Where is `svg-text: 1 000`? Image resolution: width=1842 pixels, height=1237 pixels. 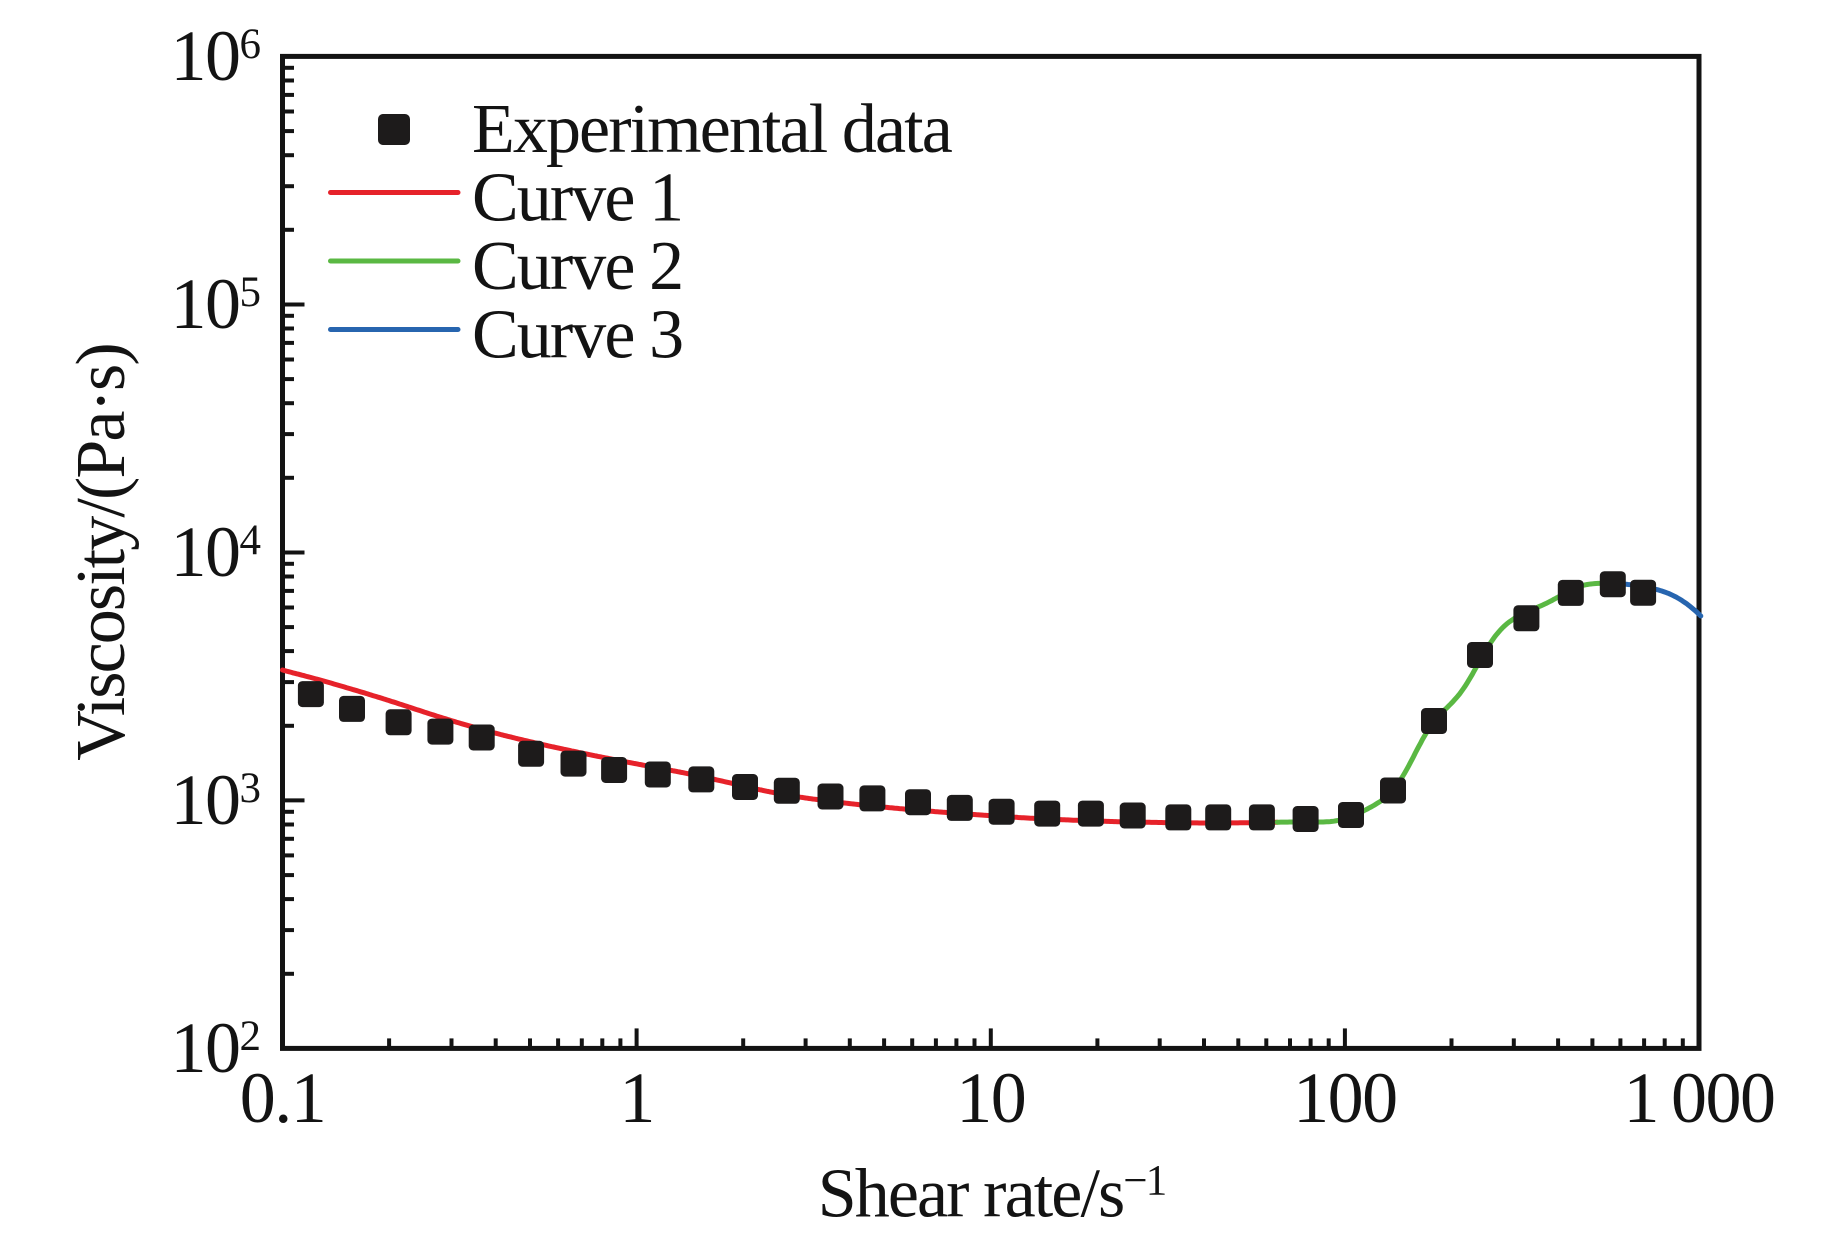 svg-text: 1 000 is located at coordinates (1699, 1098).